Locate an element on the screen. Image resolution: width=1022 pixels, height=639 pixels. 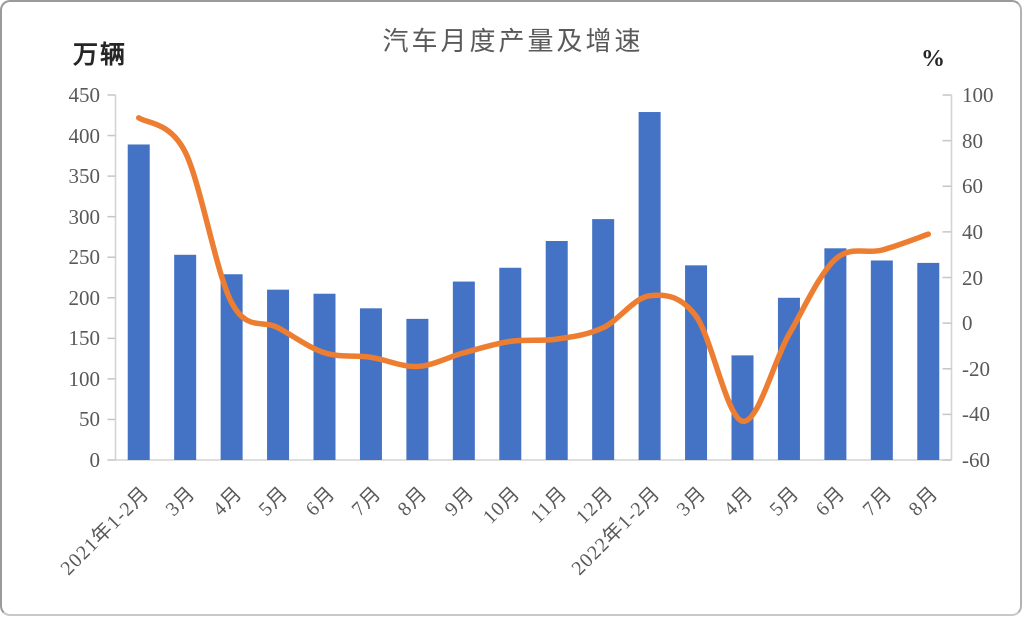
right-axis-unit-label: % is located at coordinates (933, 59).